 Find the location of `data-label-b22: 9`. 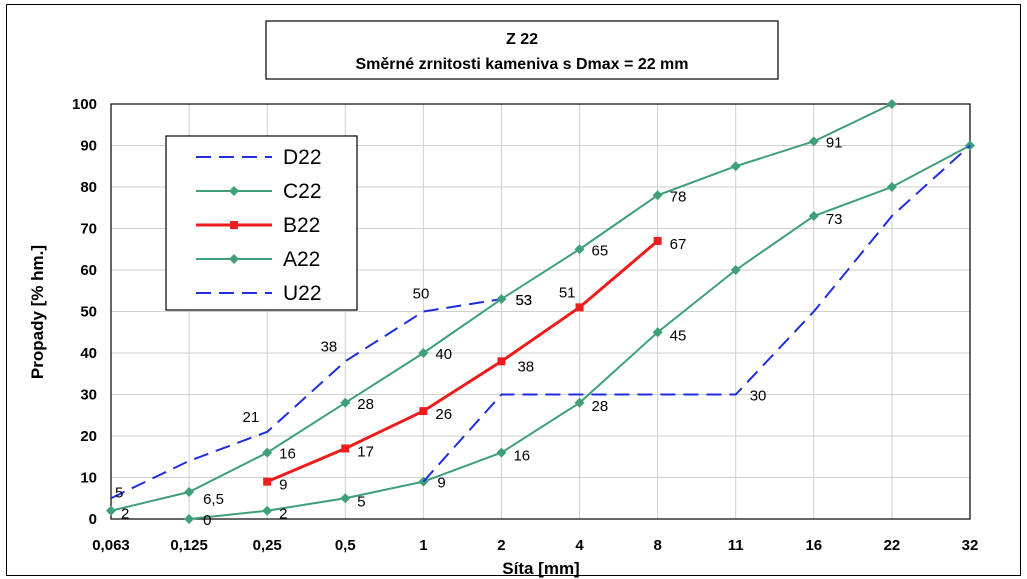

data-label-b22: 9 is located at coordinates (283, 485).